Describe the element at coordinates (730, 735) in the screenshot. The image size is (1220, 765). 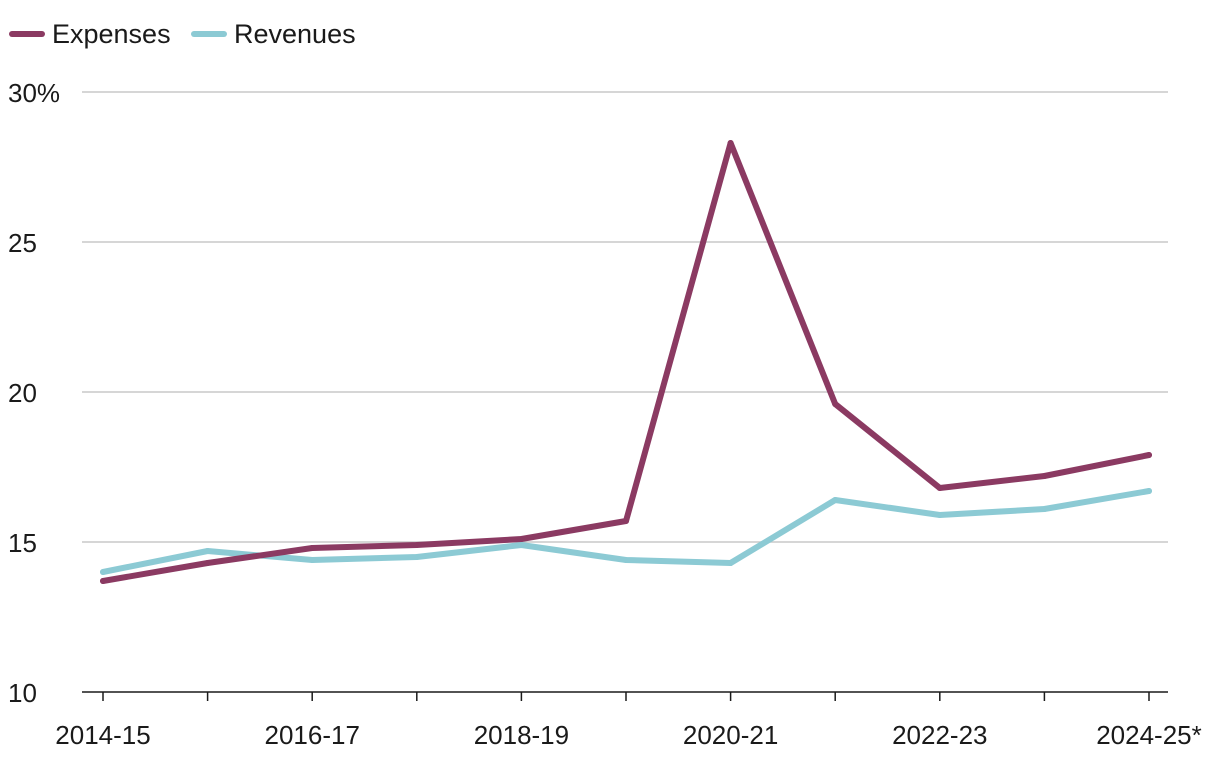
I see `x-tick-label-2020-21: 2020-21` at that location.